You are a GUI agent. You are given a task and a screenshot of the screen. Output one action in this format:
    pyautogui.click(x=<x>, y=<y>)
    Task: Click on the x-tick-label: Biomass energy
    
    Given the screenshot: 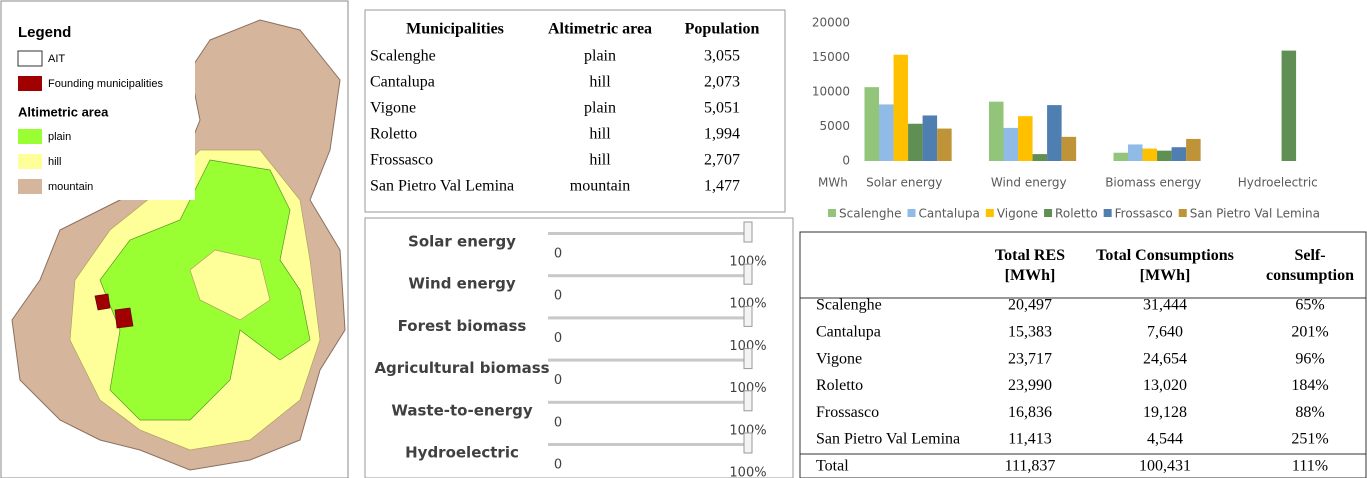 What is the action you would take?
    pyautogui.click(x=1153, y=183)
    